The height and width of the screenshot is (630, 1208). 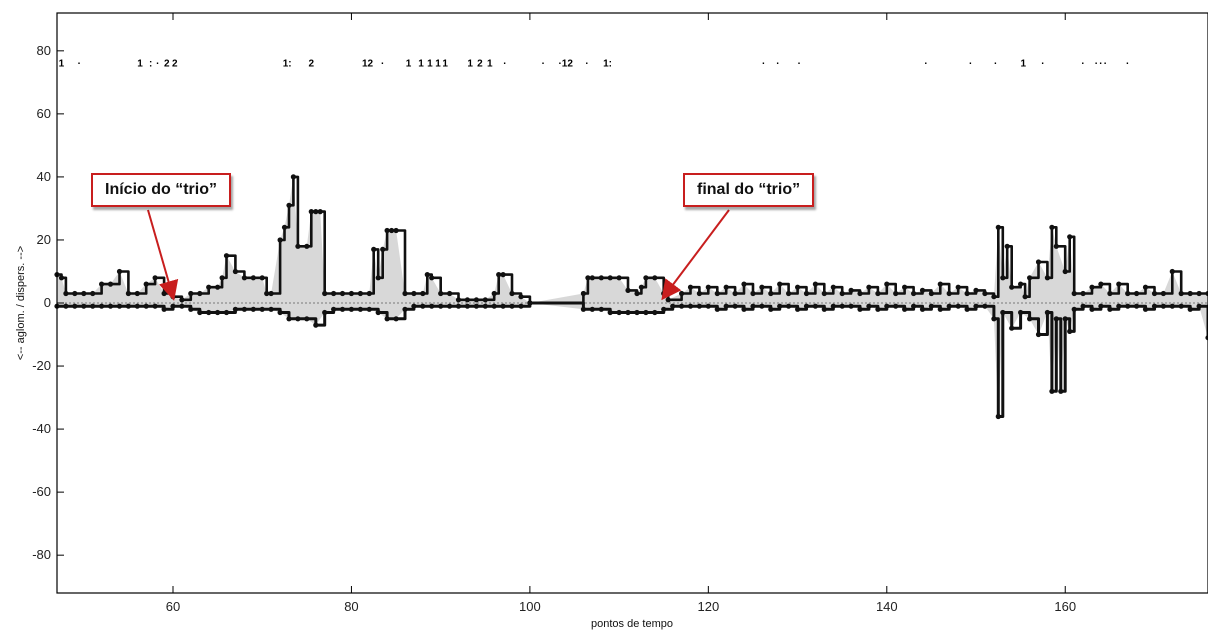 I want to click on annotation-arrows, so click(x=438, y=255).